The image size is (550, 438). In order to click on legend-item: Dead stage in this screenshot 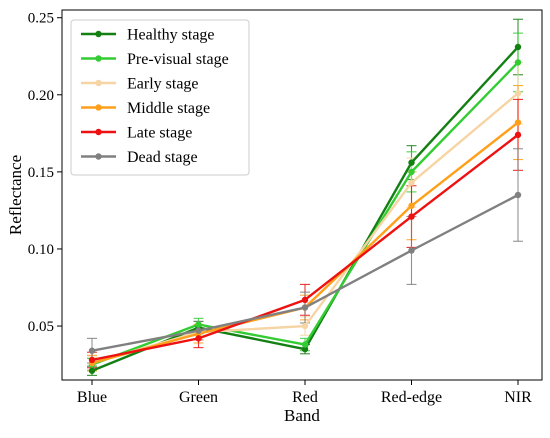, I will do `click(139, 157)`.